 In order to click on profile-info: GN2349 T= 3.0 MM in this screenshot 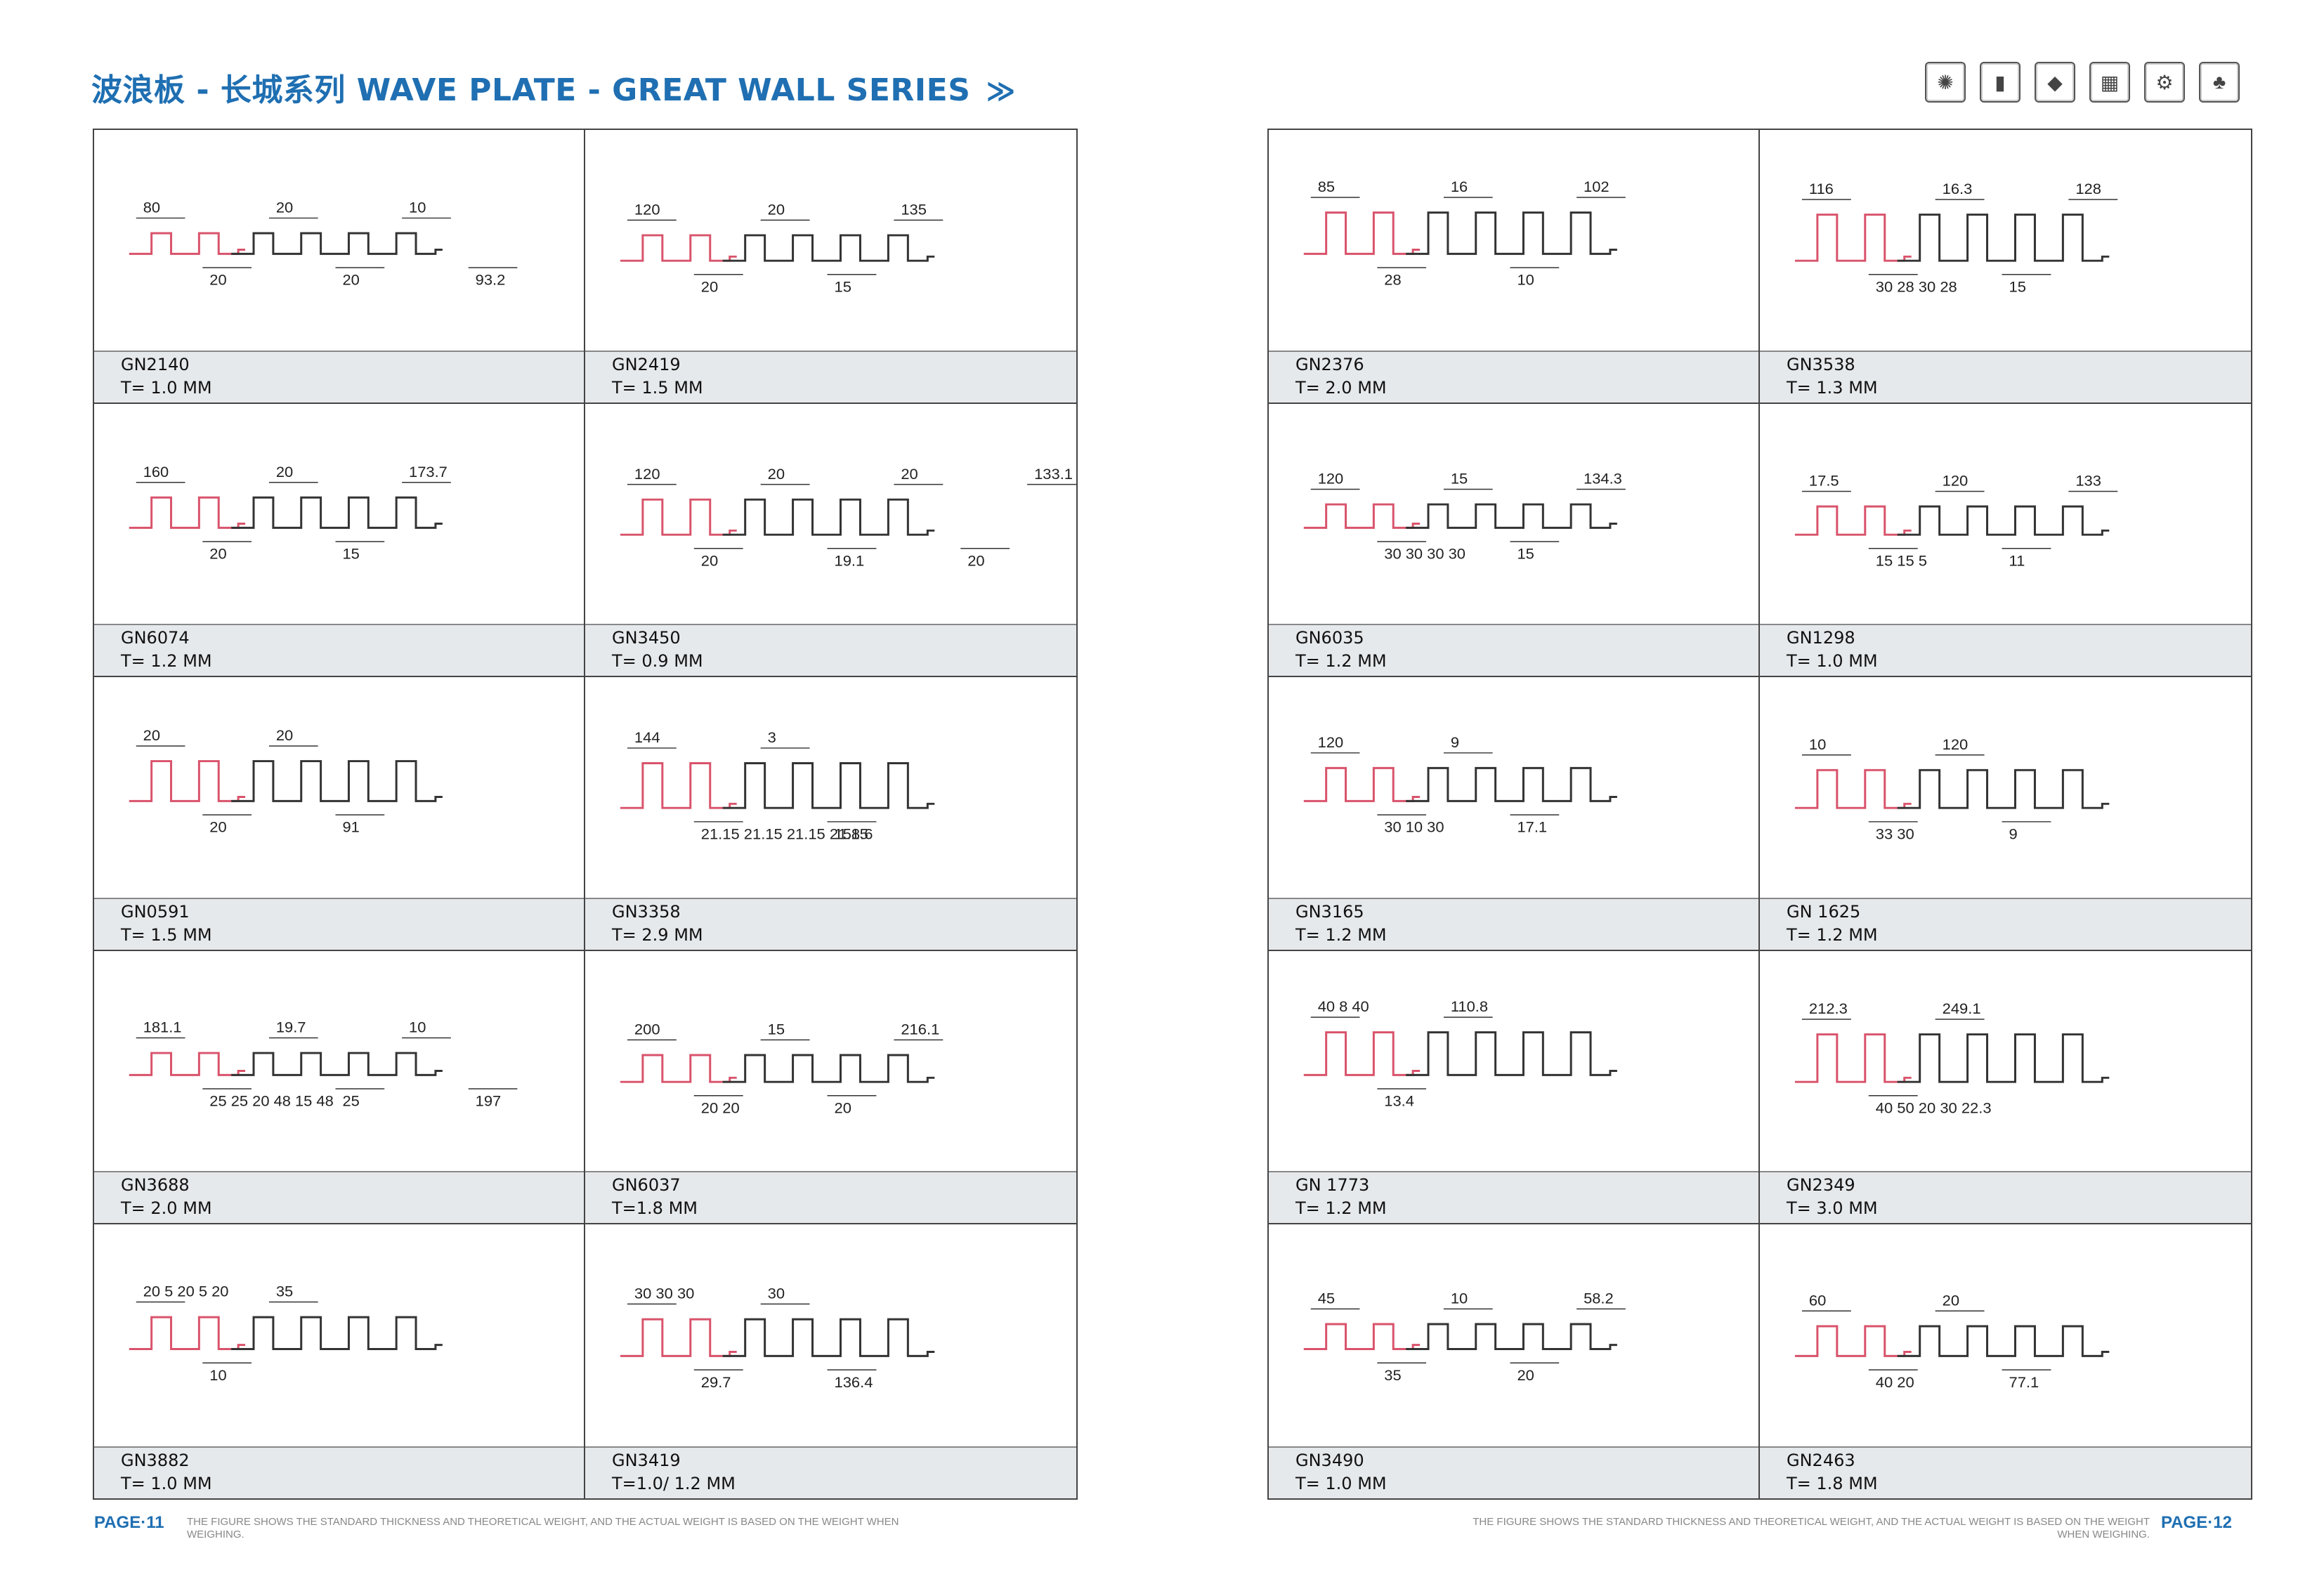, I will do `click(2005, 1197)`.